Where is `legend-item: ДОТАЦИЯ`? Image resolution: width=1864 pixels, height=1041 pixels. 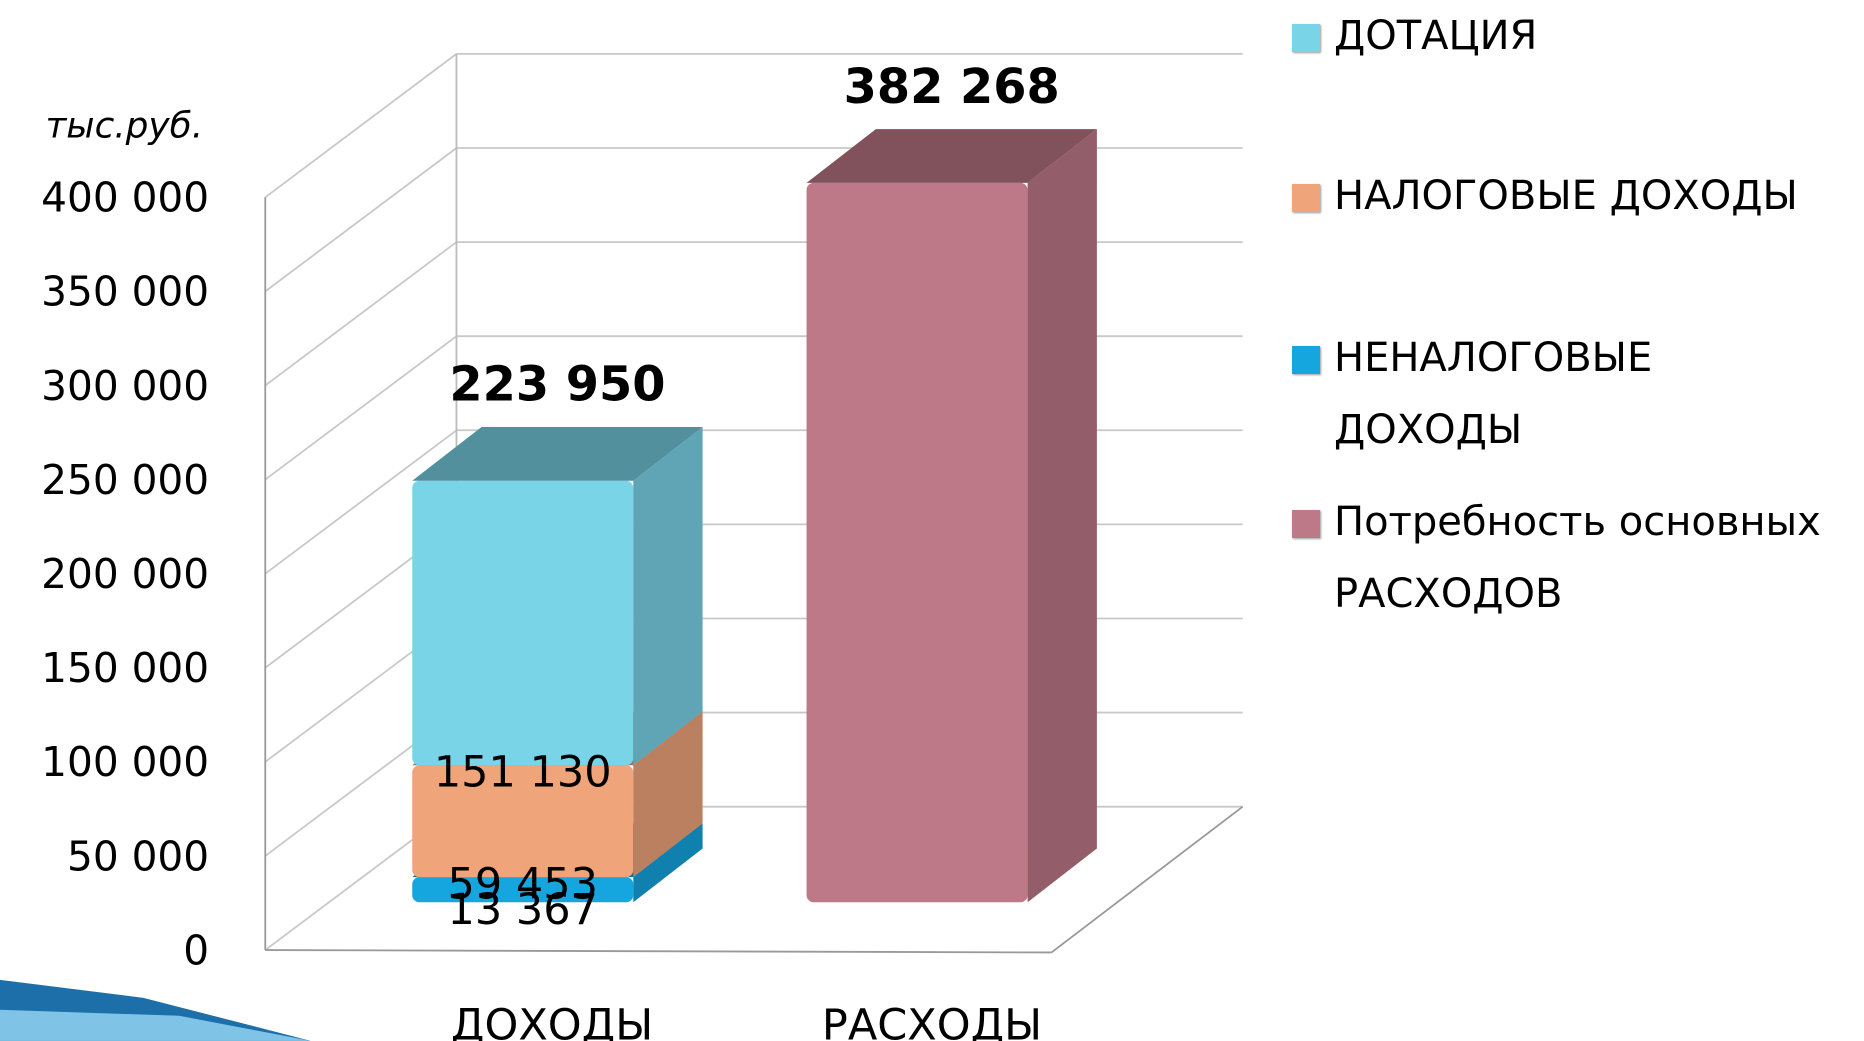 legend-item: ДОТАЦИЯ is located at coordinates (1414, 36).